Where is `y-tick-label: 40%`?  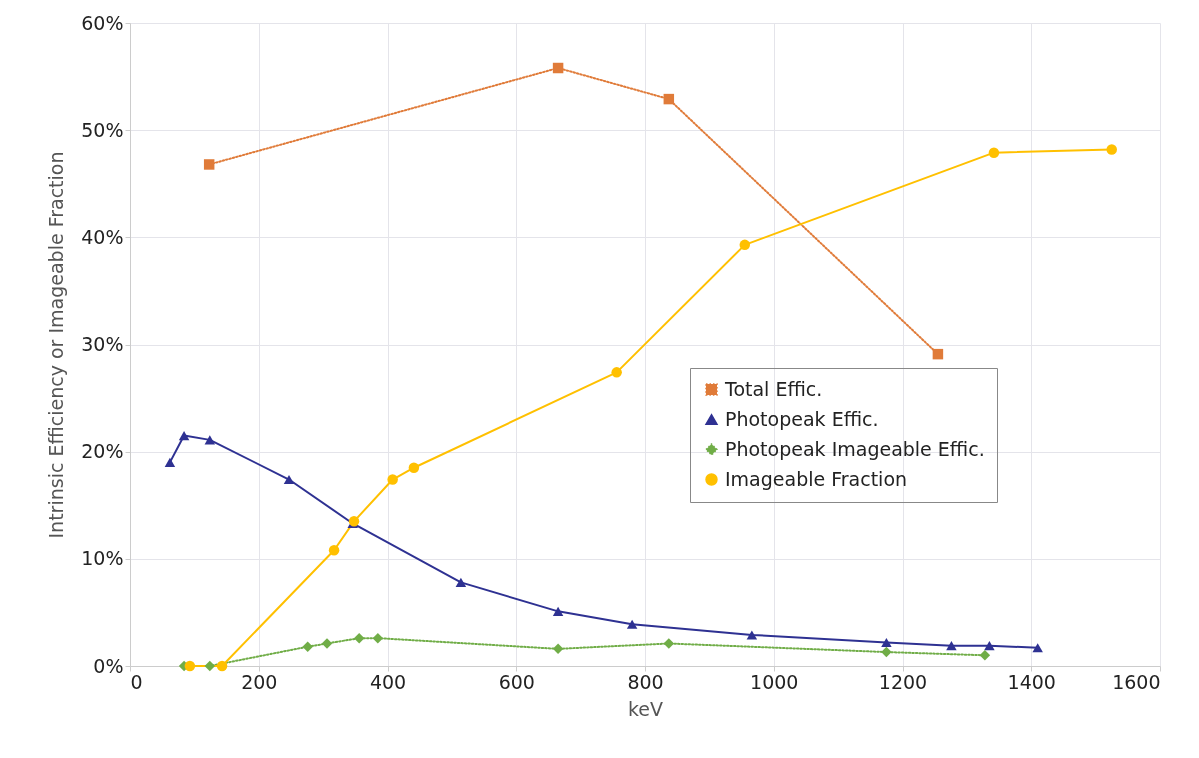 y-tick-label: 40% is located at coordinates (102, 236).